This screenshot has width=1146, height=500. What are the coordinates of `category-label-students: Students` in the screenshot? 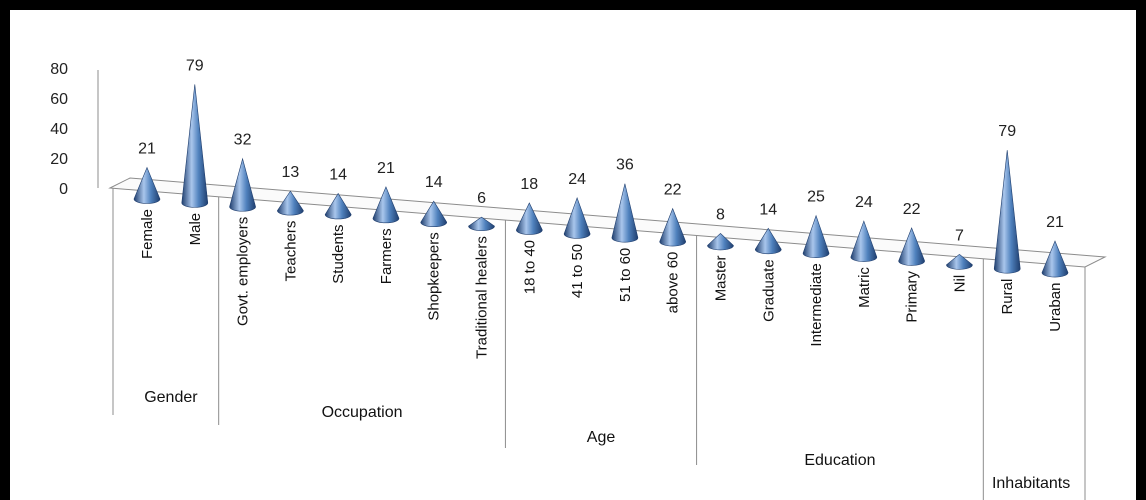 It's located at (338, 253).